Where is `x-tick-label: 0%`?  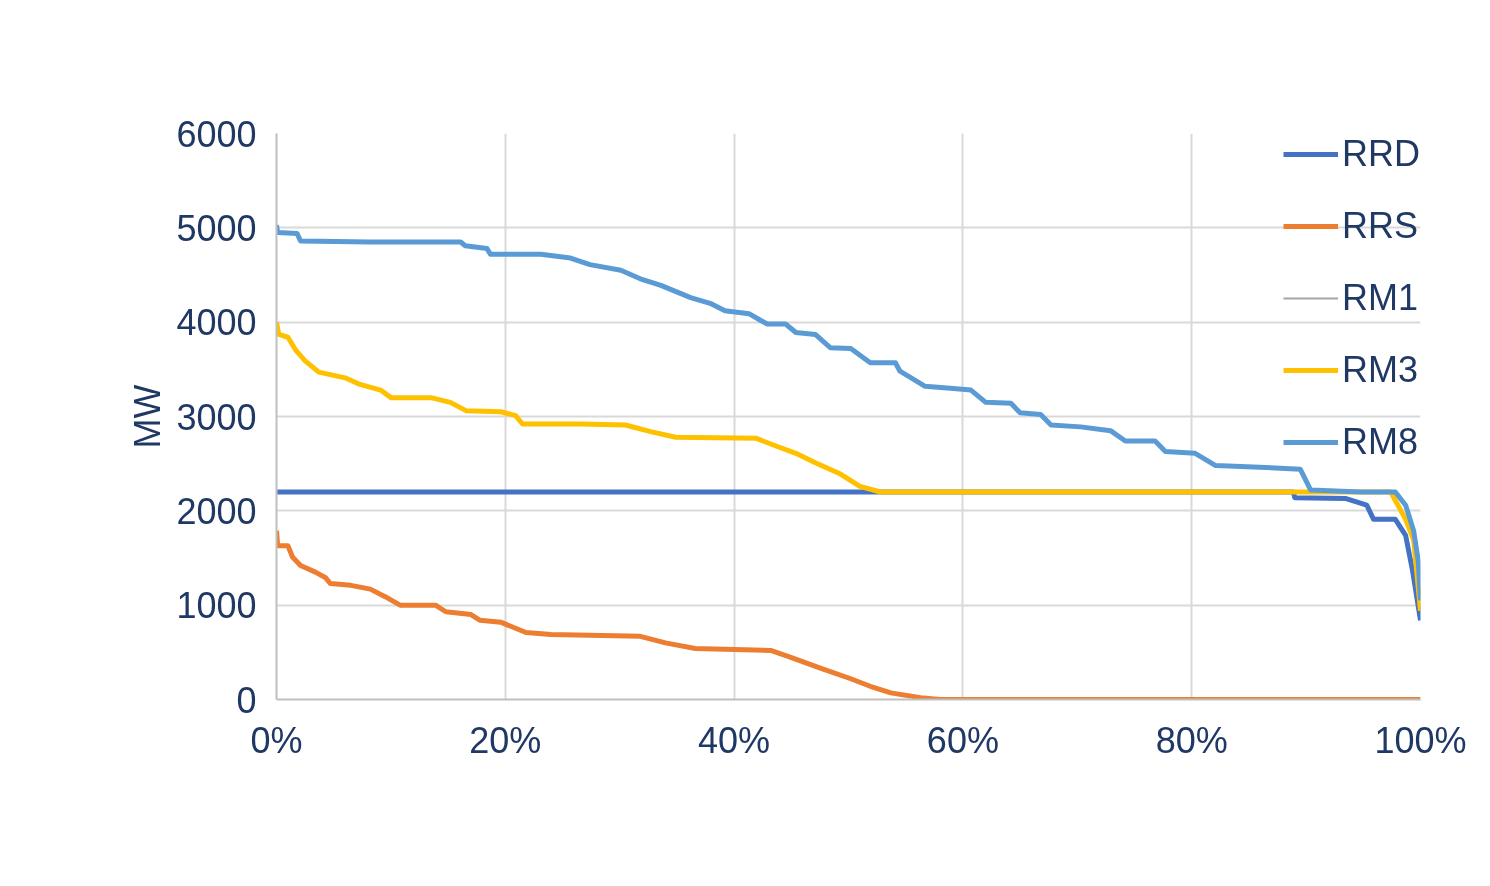
x-tick-label: 0% is located at coordinates (276, 740).